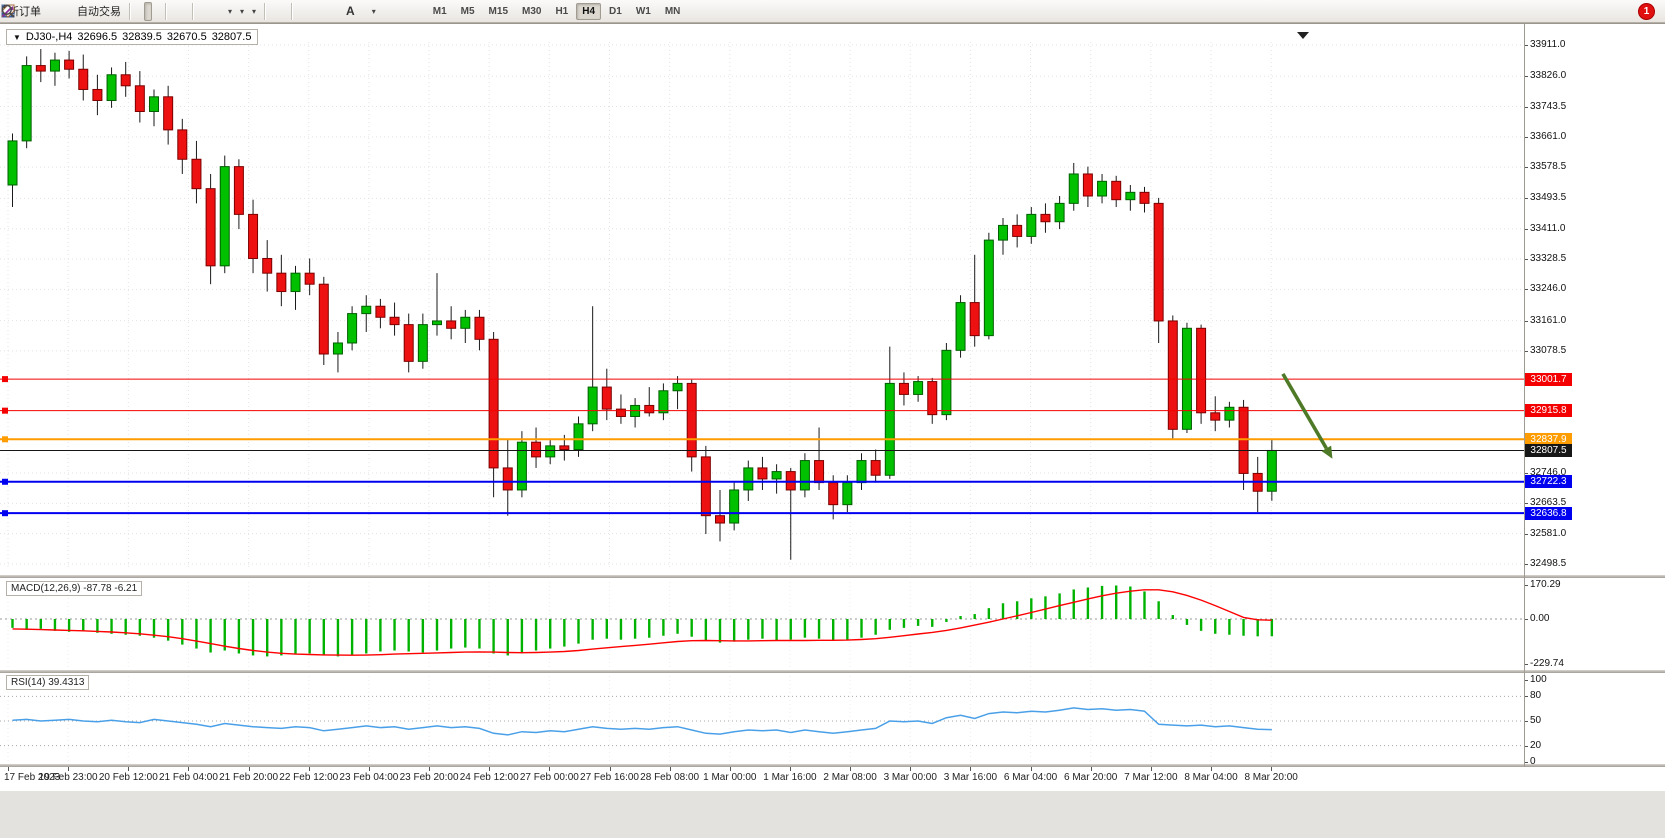 The width and height of the screenshot is (1665, 838). I want to click on rsi-label: RSI(14) 39.4313, so click(48, 682).